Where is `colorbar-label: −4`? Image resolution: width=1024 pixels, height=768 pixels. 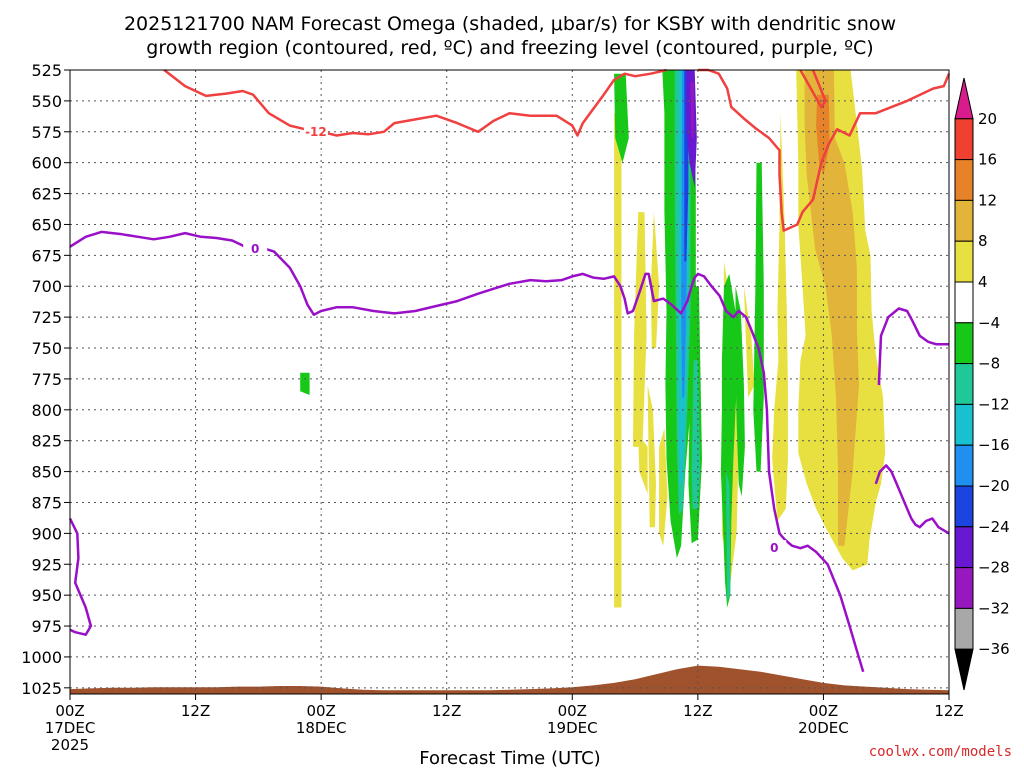 colorbar-label: −4 is located at coordinates (989, 323).